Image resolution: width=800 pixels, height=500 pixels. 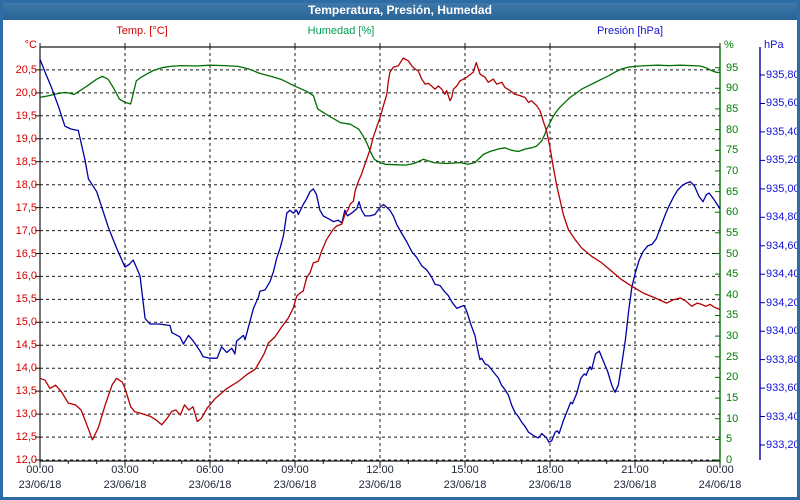 I want to click on temp-tick-label: 20,0, so click(x=26, y=92).